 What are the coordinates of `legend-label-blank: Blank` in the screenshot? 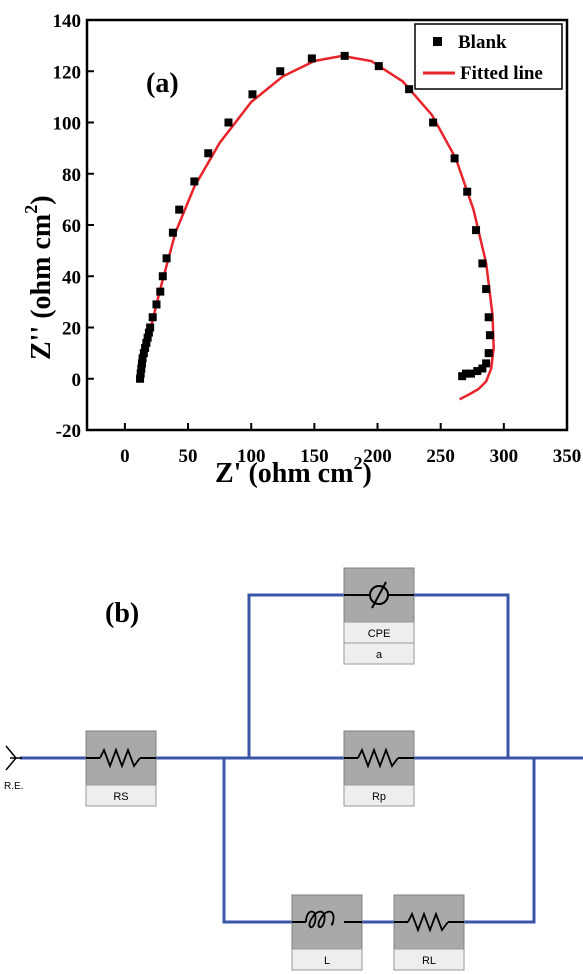 It's located at (482, 42).